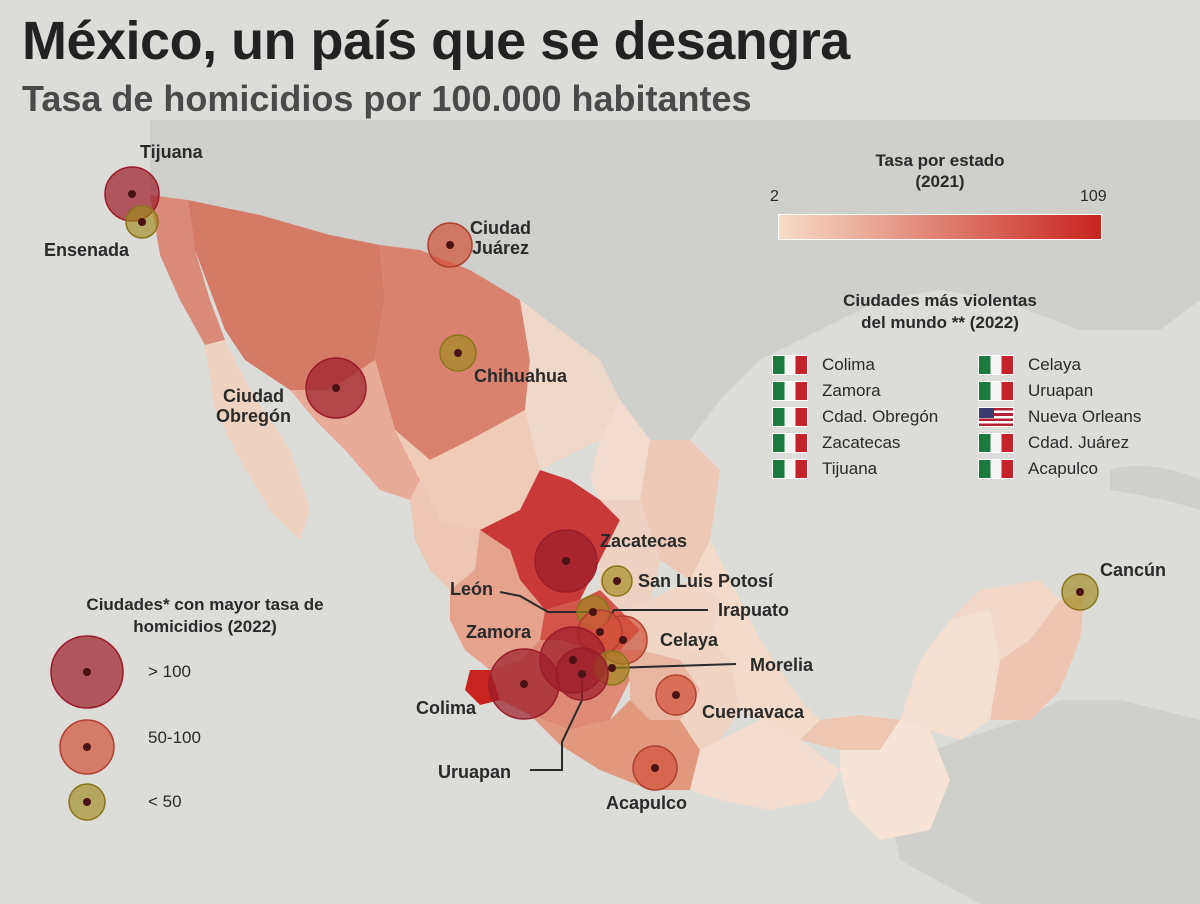 The image size is (1200, 904). Describe the element at coordinates (1083, 443) in the screenshot. I see `world-ranking-item: Cdad. Juárez` at that location.